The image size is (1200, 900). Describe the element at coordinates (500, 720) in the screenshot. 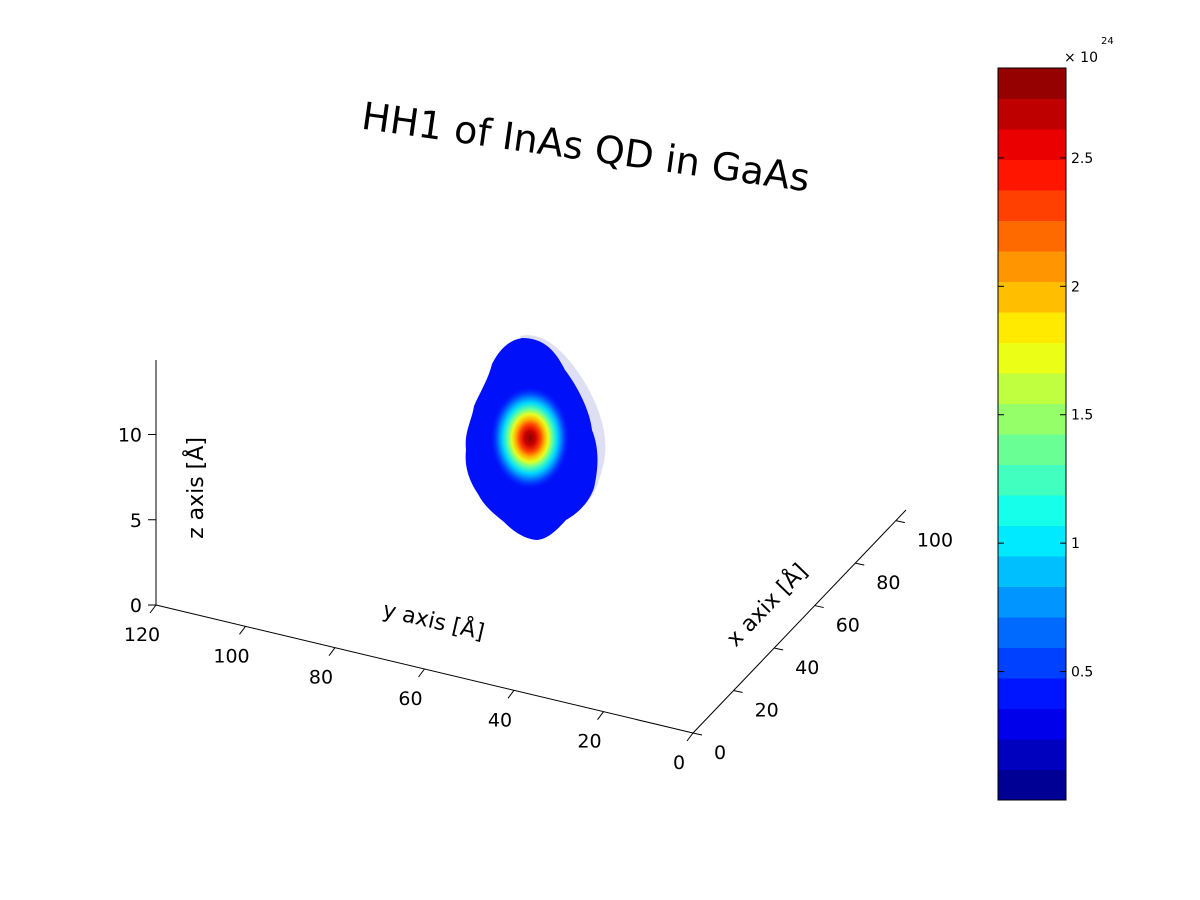

I see `y-tick-label: 40` at that location.